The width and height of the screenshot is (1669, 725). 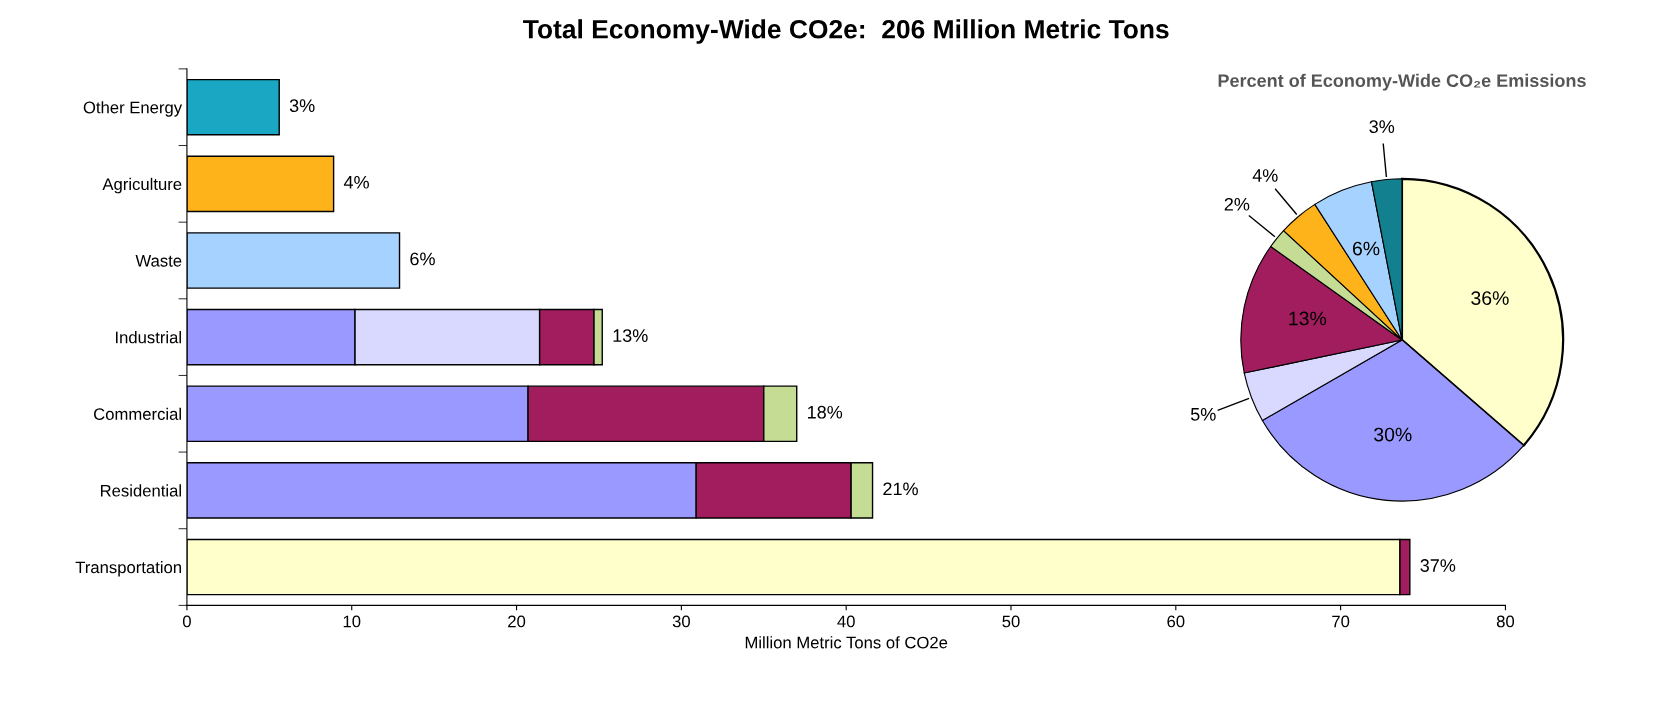 I want to click on x-tick-label: 70, so click(x=1341, y=621).